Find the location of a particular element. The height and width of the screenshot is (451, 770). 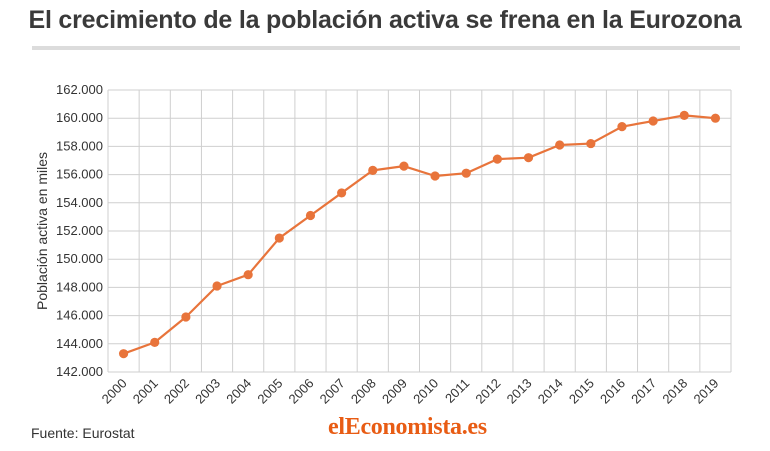

x-tick-label: 2009 is located at coordinates (394, 391).